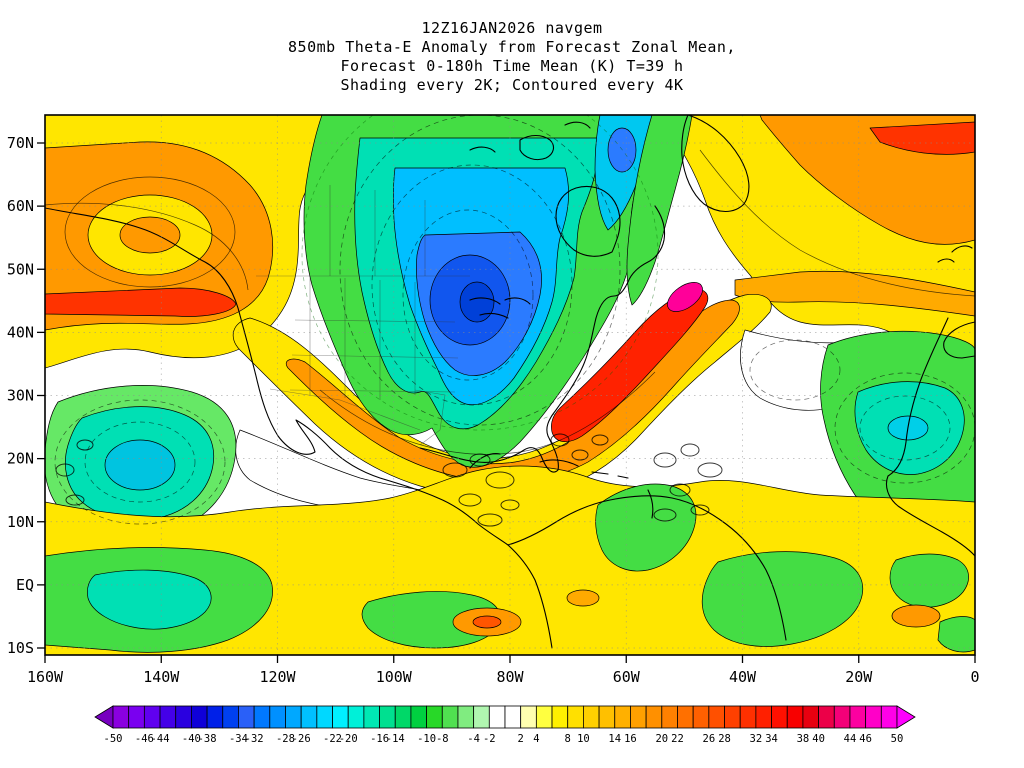  I want to click on colorbar-tick-label: -10, so click(426, 739).